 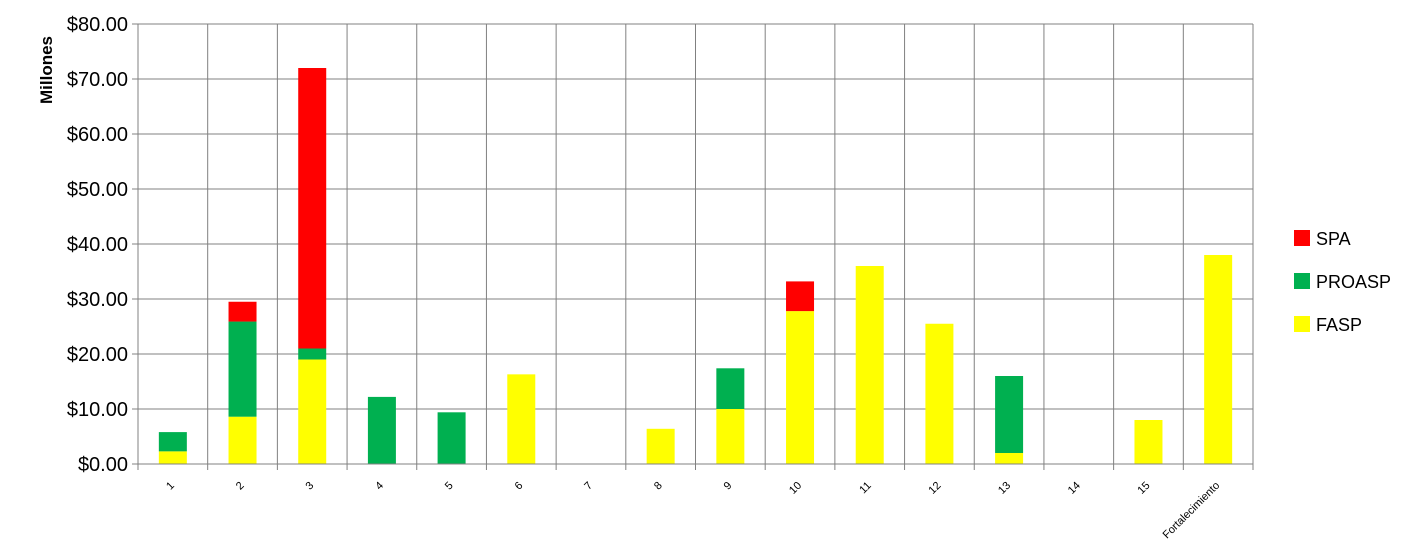 What do you see at coordinates (1004, 488) in the screenshot?
I see `x-tick-label: 13` at bounding box center [1004, 488].